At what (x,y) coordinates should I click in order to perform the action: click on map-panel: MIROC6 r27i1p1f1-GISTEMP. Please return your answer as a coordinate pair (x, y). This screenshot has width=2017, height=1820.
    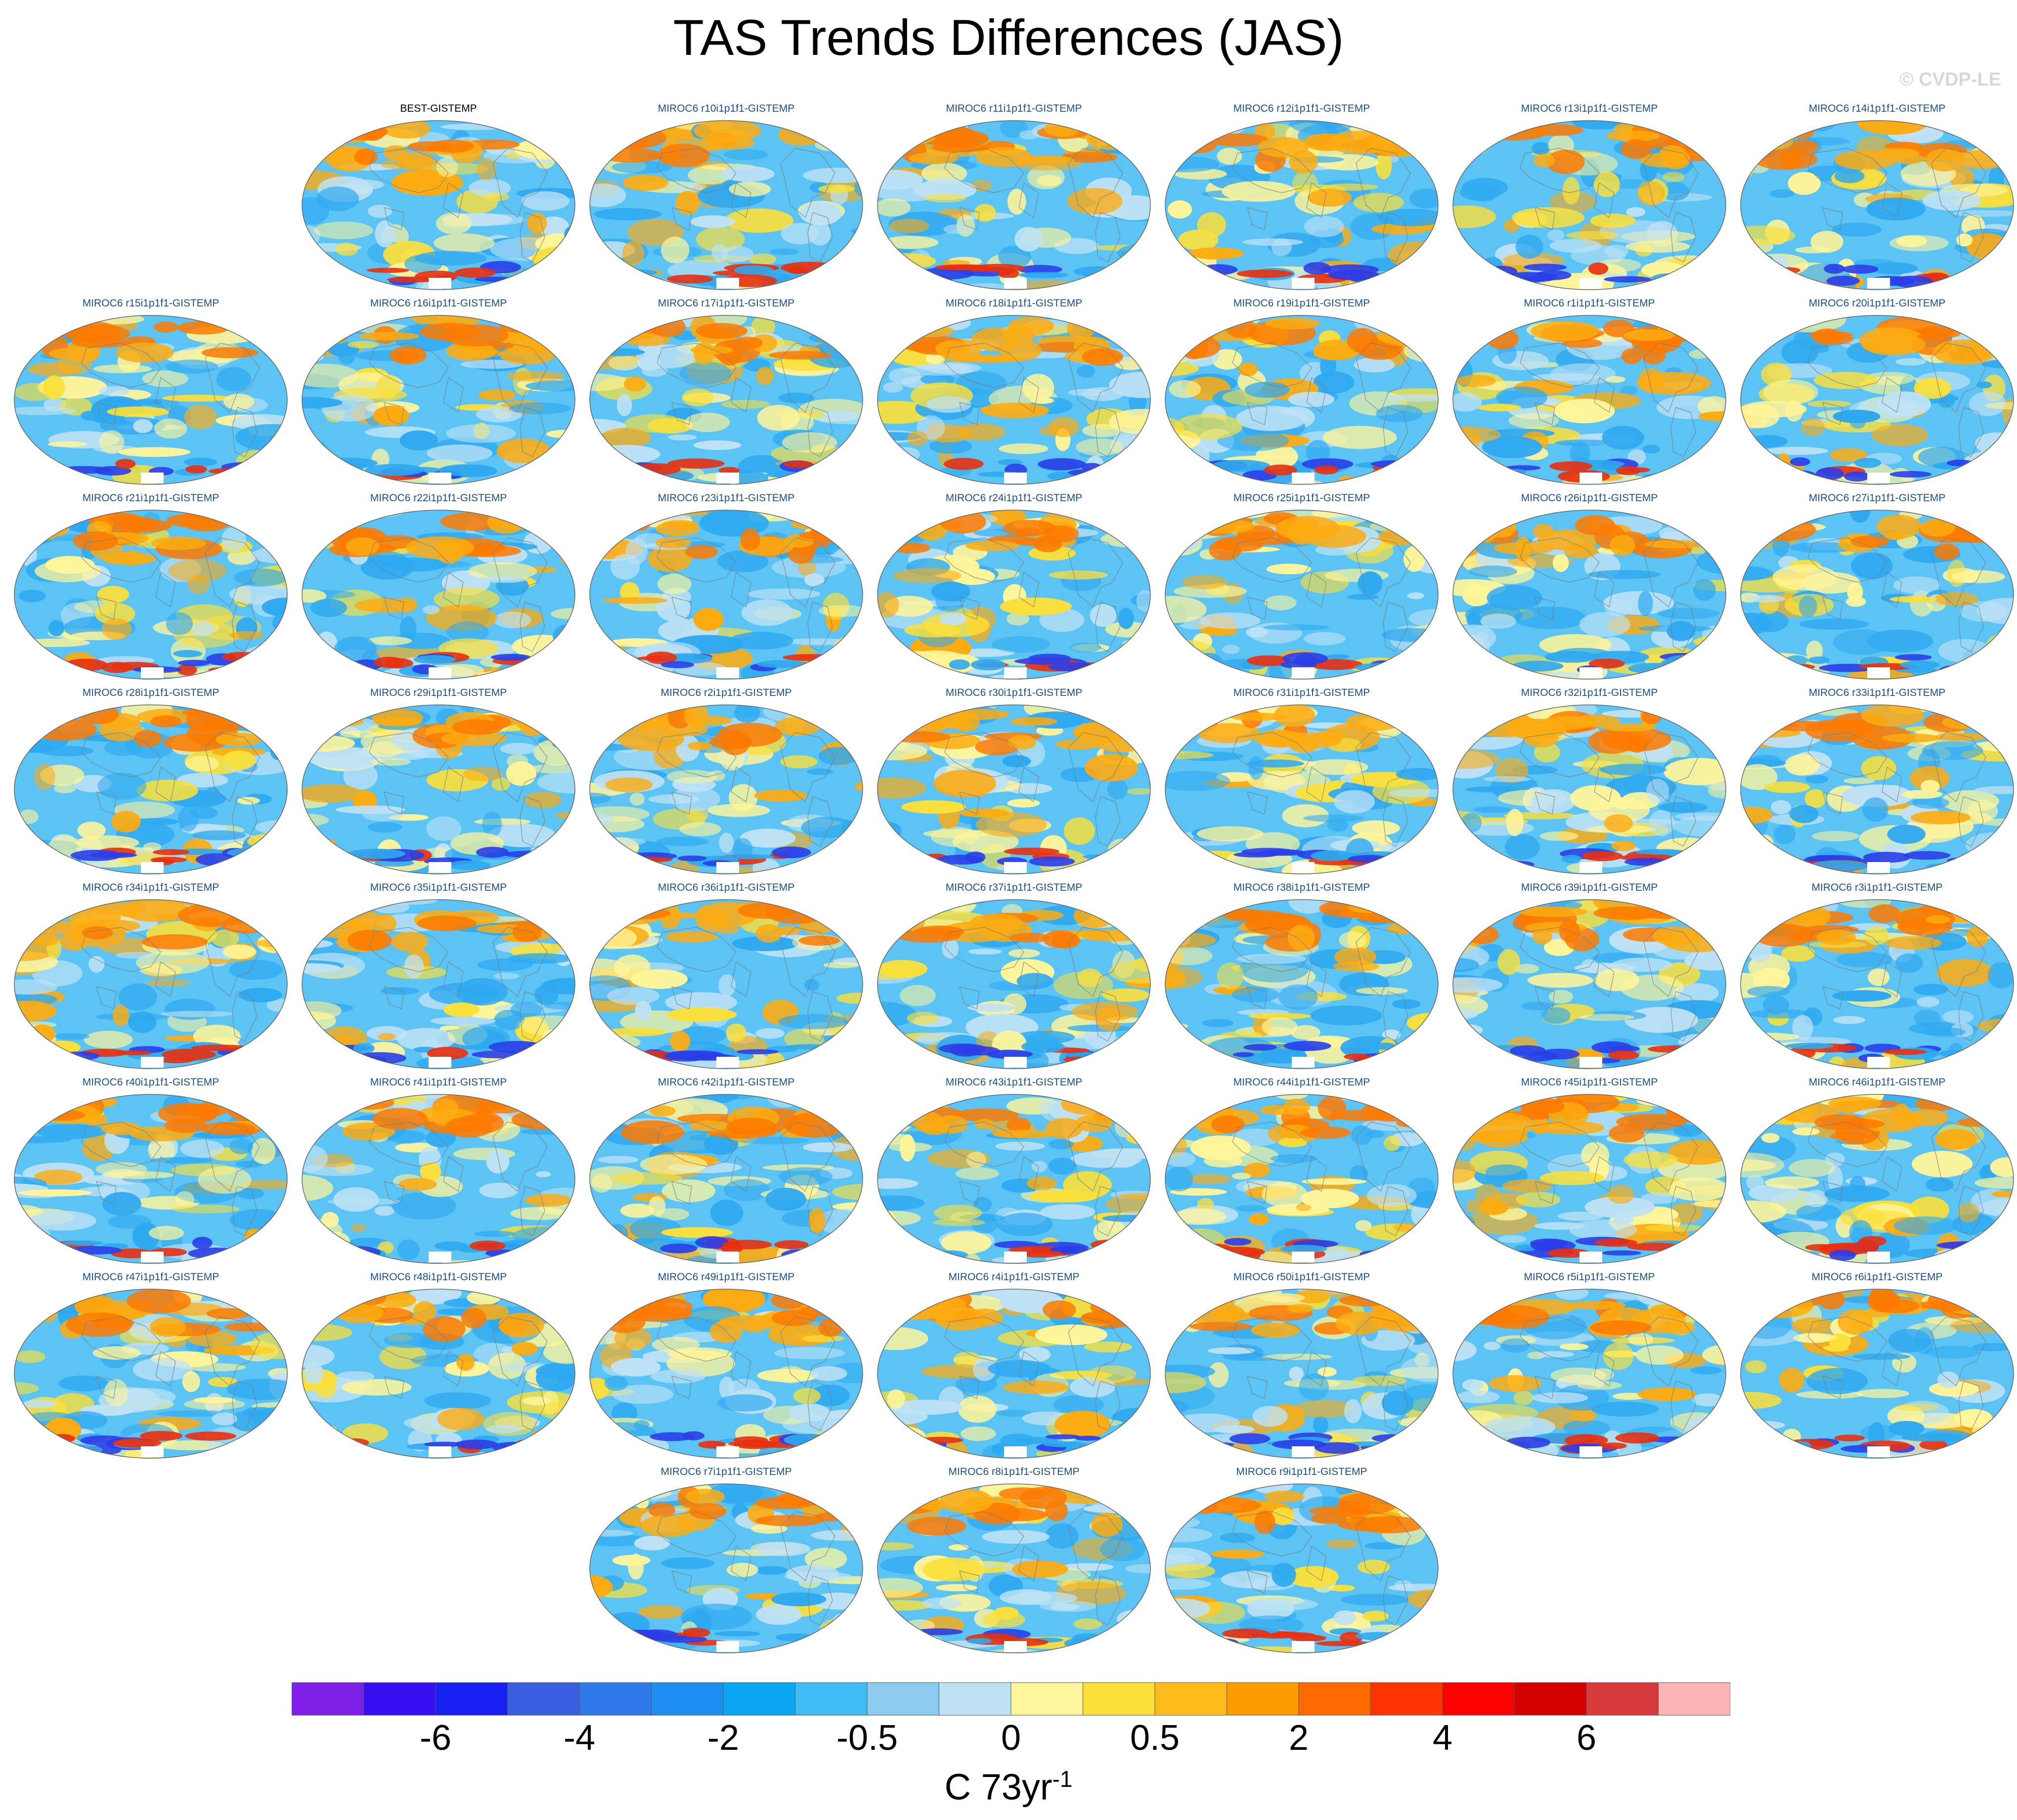
    Looking at the image, I should click on (1875, 588).